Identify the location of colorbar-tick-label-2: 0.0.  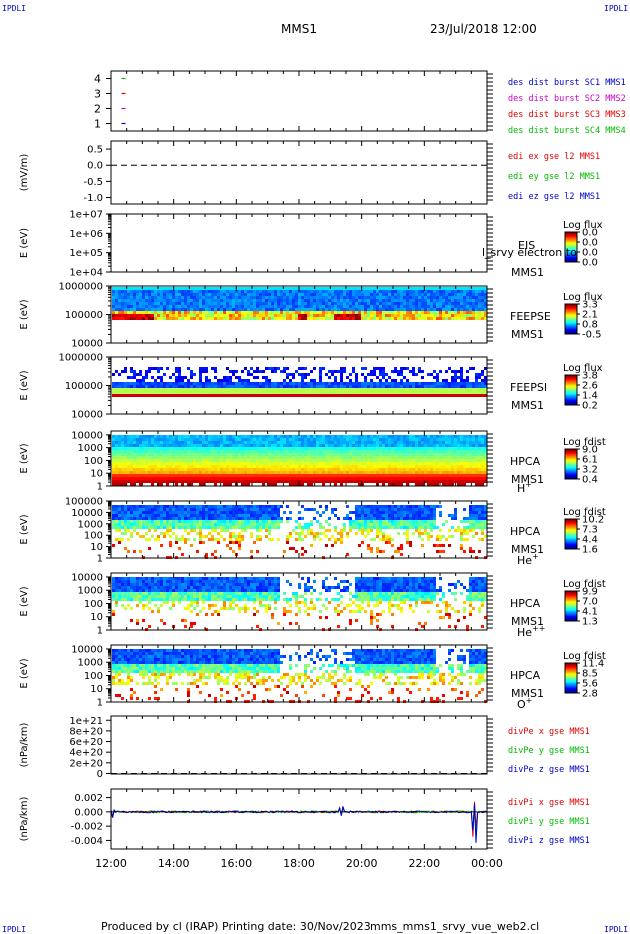
(590, 233).